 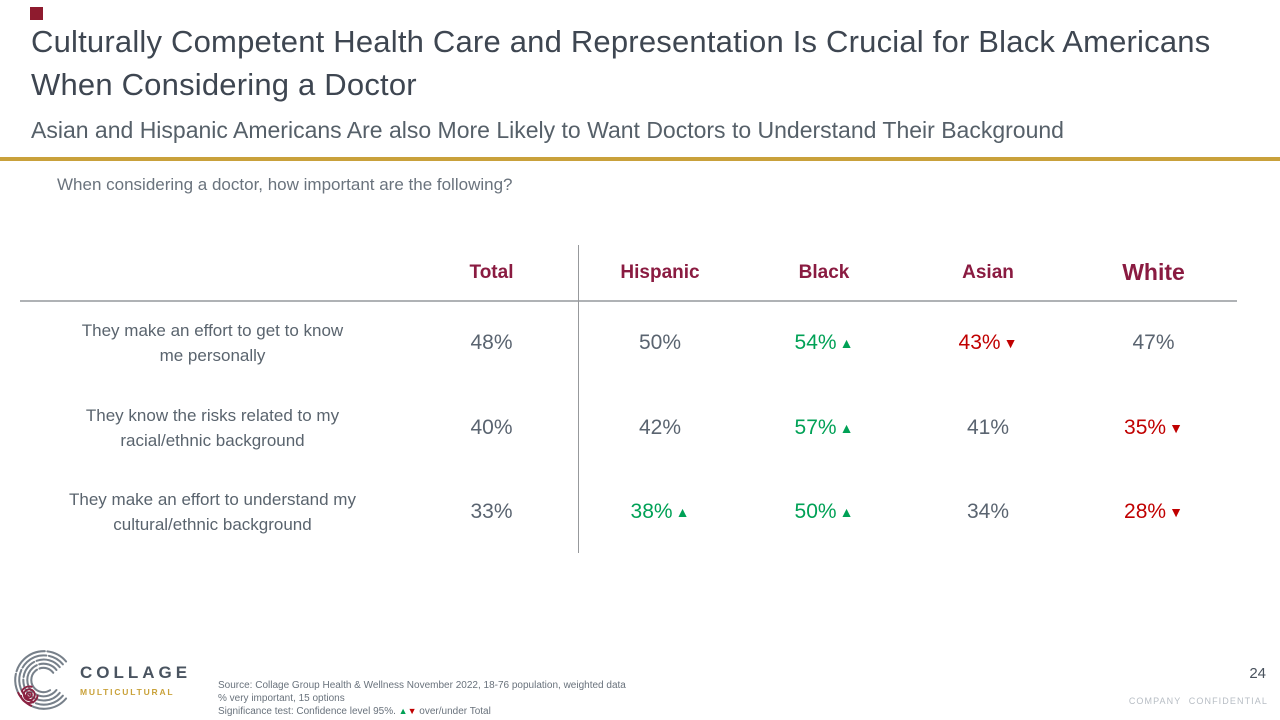 I want to click on value-cell-hispanic-row1: 50%, so click(x=660, y=342).